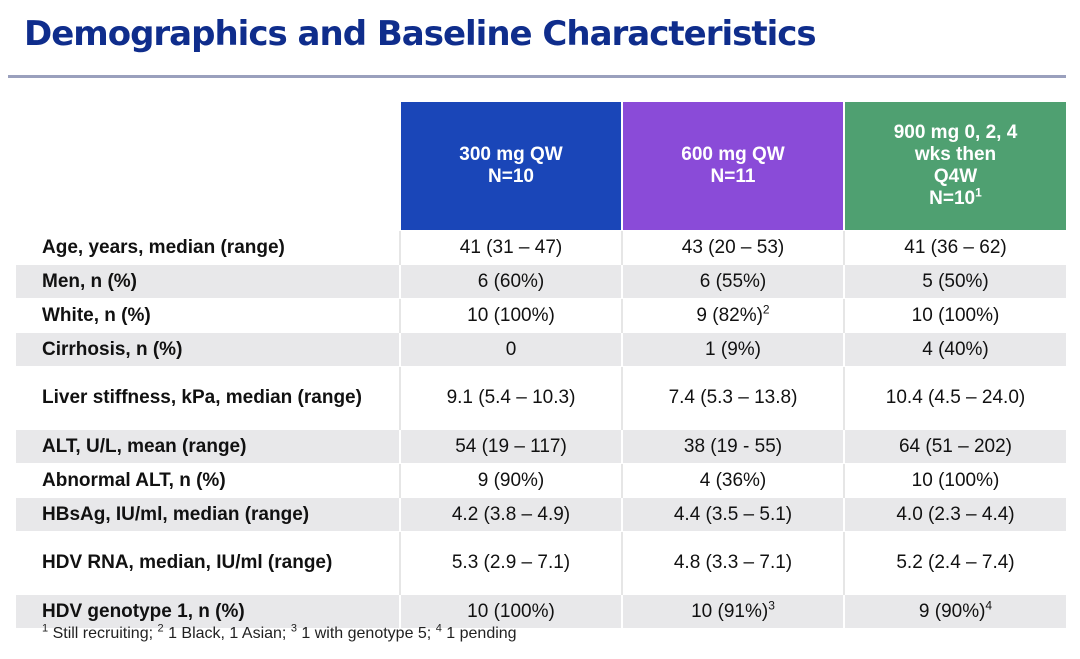 The width and height of the screenshot is (1080, 659). Describe the element at coordinates (208, 315) in the screenshot. I see `row-label: White, n (%)` at that location.